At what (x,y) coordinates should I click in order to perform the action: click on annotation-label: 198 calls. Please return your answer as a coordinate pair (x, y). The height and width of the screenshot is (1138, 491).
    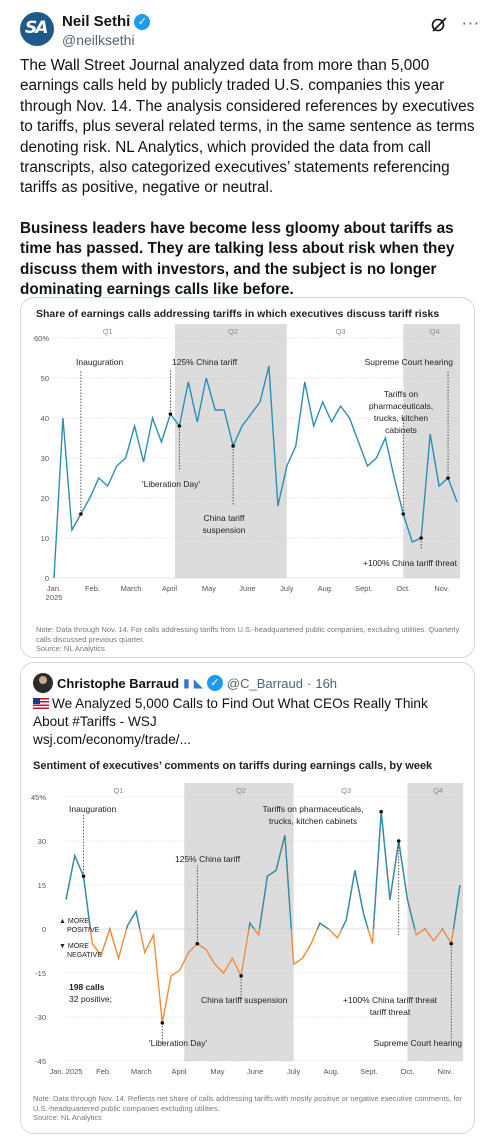
    Looking at the image, I should click on (87, 987).